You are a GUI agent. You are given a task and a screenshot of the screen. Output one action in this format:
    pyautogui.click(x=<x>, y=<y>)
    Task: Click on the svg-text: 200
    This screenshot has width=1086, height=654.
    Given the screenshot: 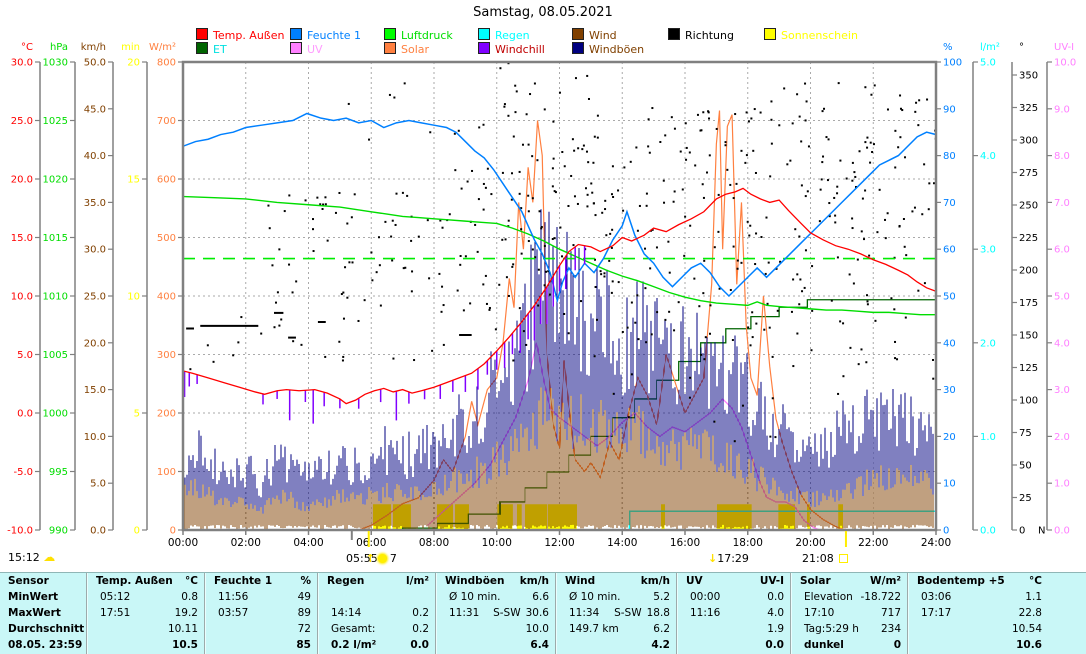 What is the action you would take?
    pyautogui.click(x=1028, y=271)
    